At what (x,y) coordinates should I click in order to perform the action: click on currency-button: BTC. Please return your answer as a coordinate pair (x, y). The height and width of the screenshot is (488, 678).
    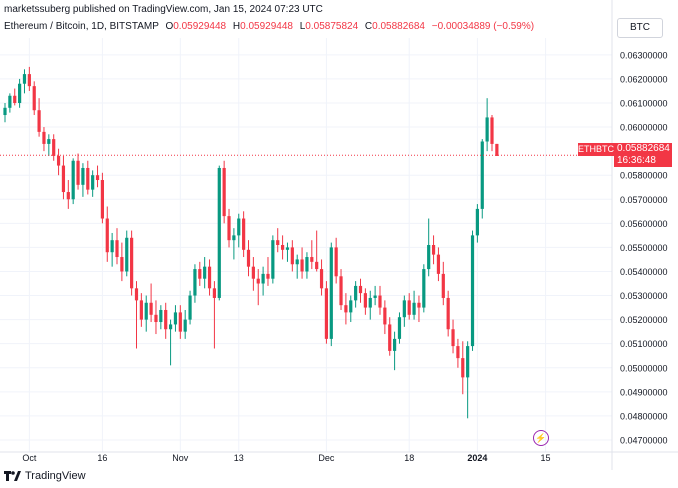
    Looking at the image, I should click on (640, 28).